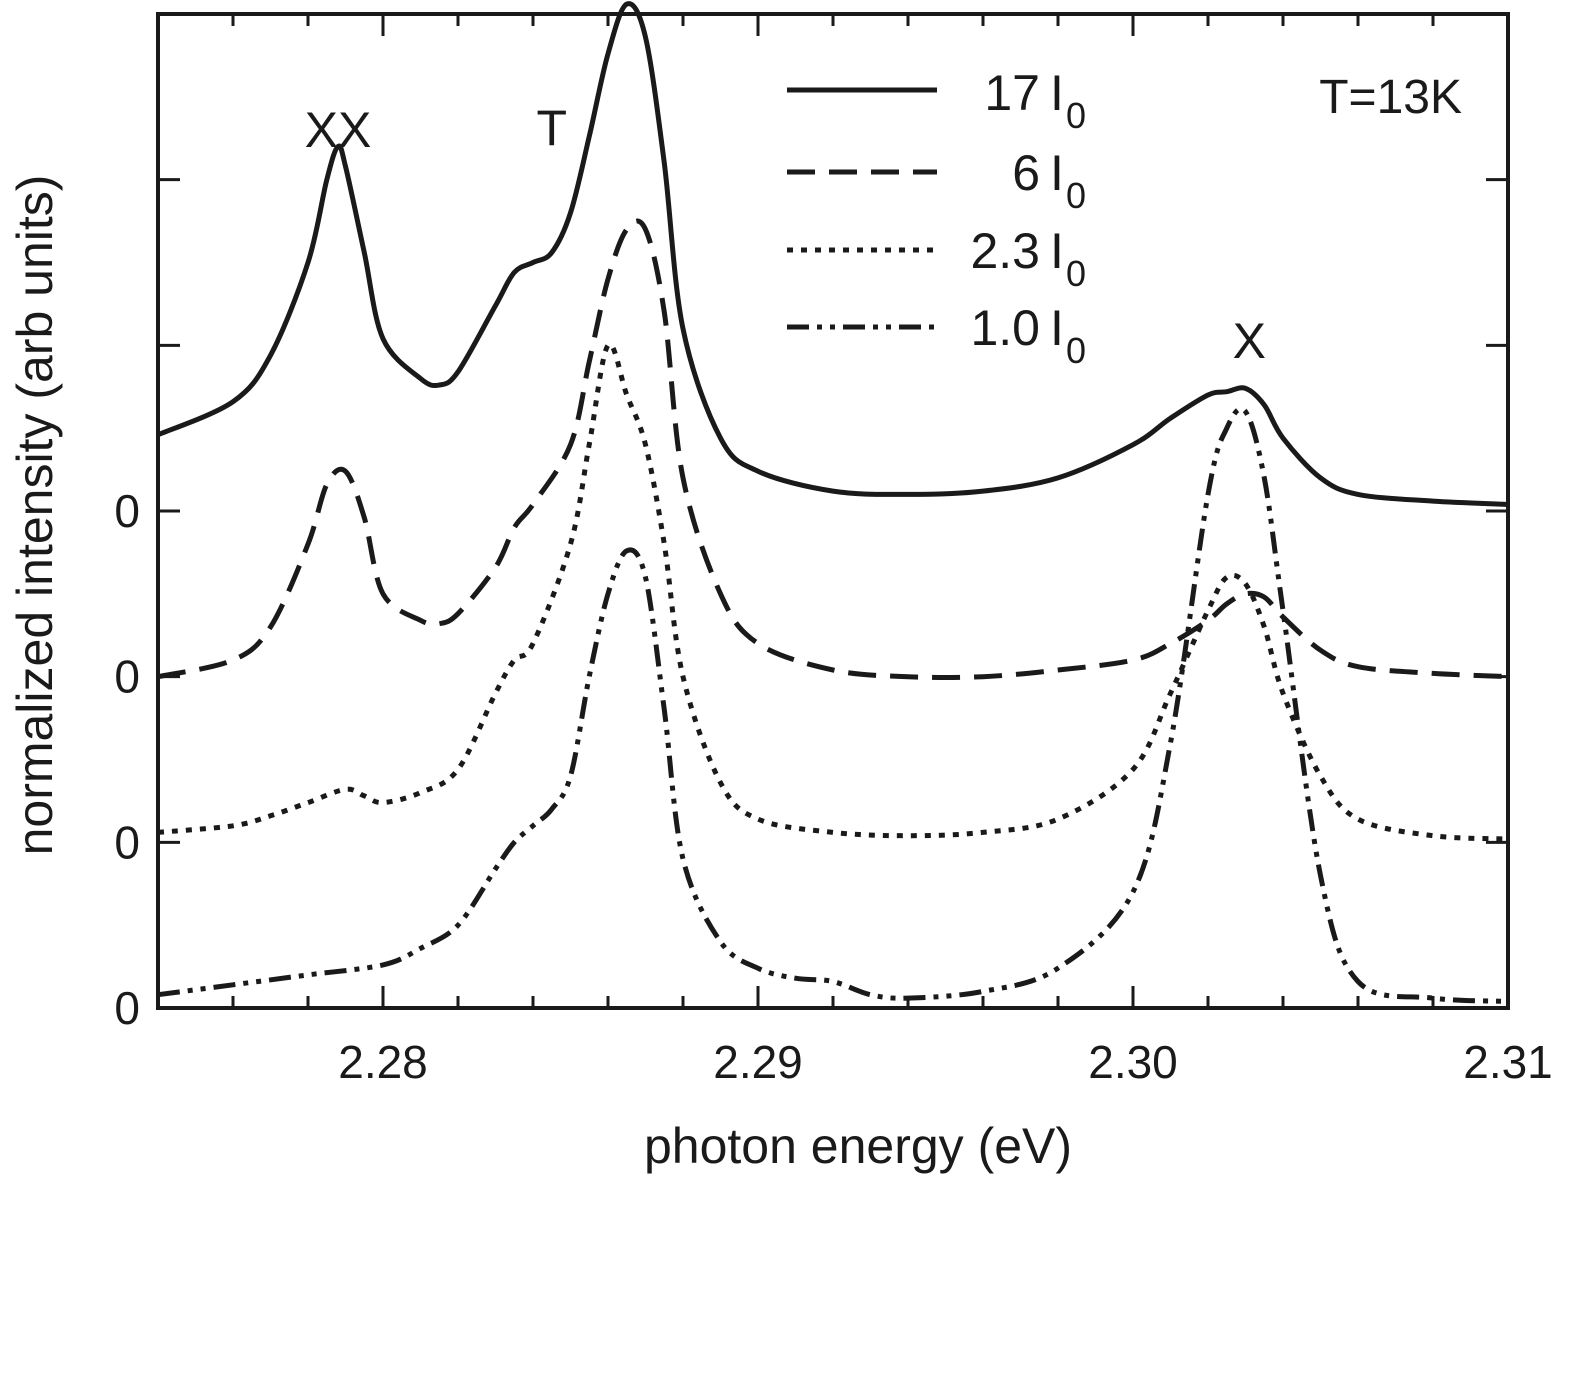 This screenshot has width=1580, height=1375. I want to click on legend: 17 I 0 6 I 0 2.3 I 0 1.0 I 0, so click(936, 218).